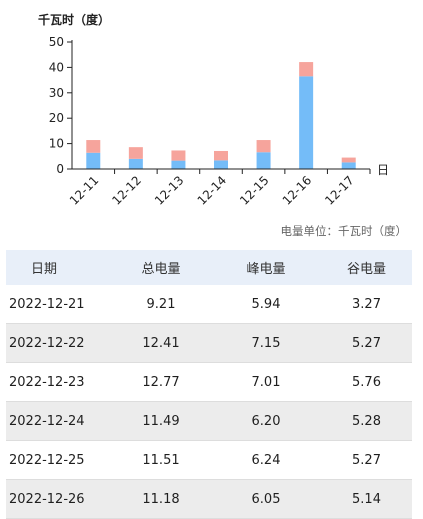 This screenshot has height=519, width=423. I want to click on y-tick-label: 20, so click(56, 118).